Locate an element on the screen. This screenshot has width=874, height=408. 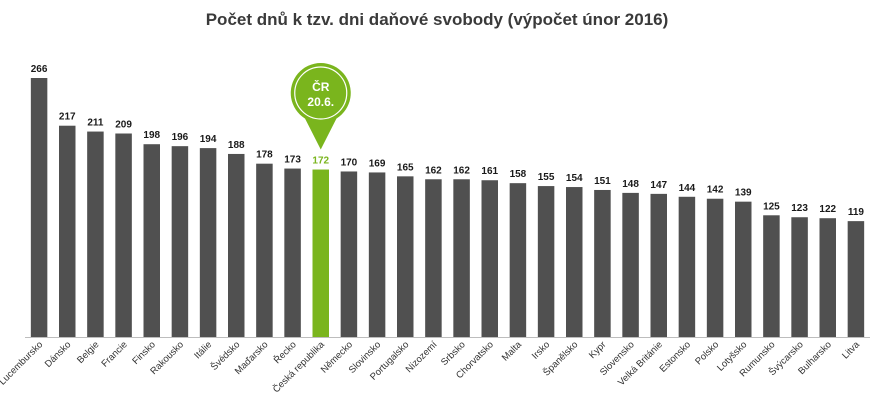
bar-spanelsko is located at coordinates (574, 262).